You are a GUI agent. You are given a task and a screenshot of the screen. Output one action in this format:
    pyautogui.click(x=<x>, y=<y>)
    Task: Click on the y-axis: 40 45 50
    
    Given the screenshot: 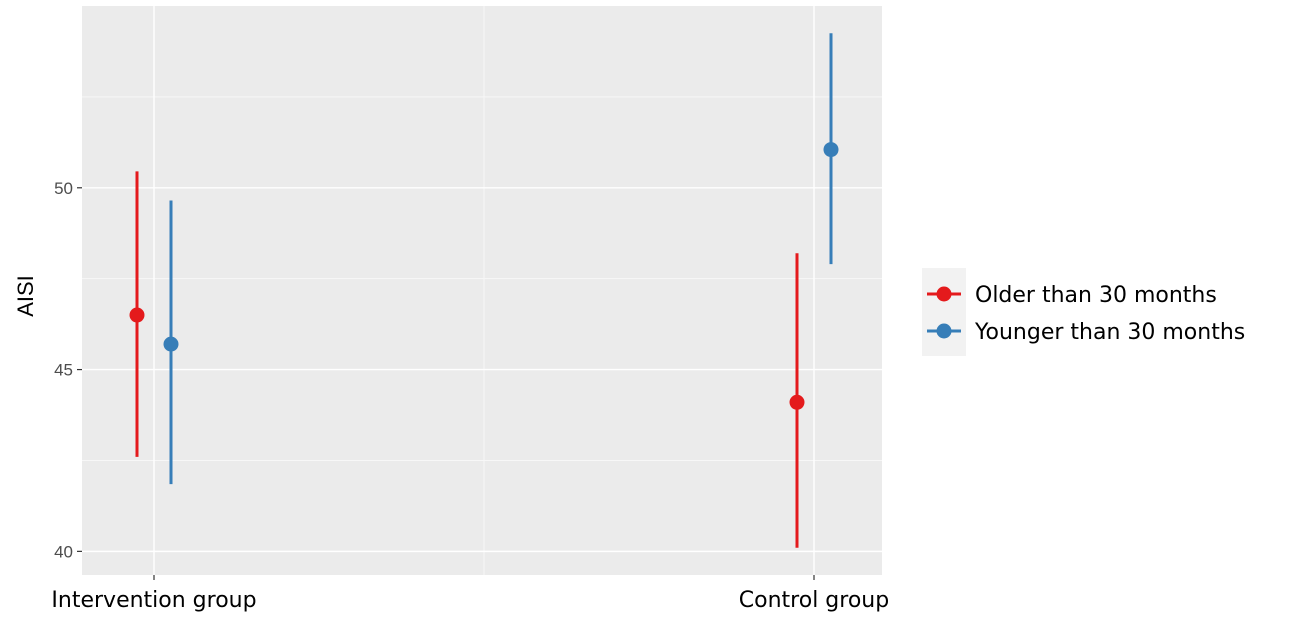 What is the action you would take?
    pyautogui.click(x=68, y=370)
    